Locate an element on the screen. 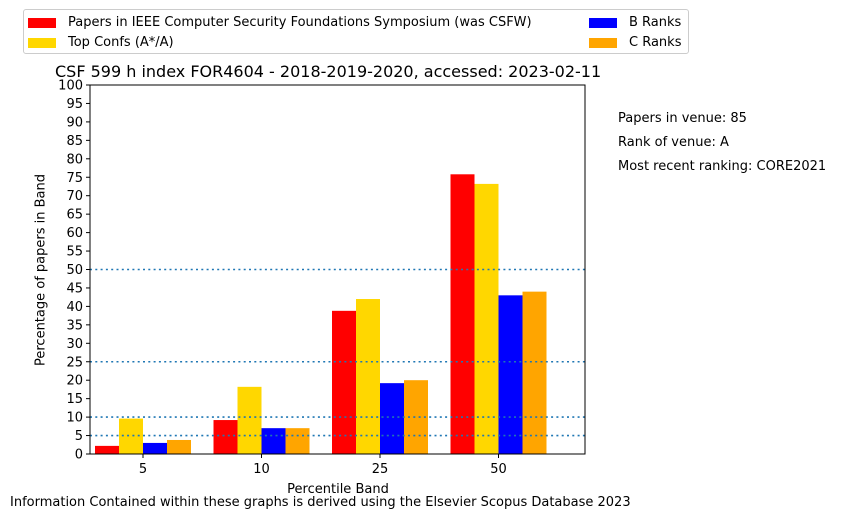 The image size is (850, 520). y-tick-label-60: 60 is located at coordinates (74, 233).